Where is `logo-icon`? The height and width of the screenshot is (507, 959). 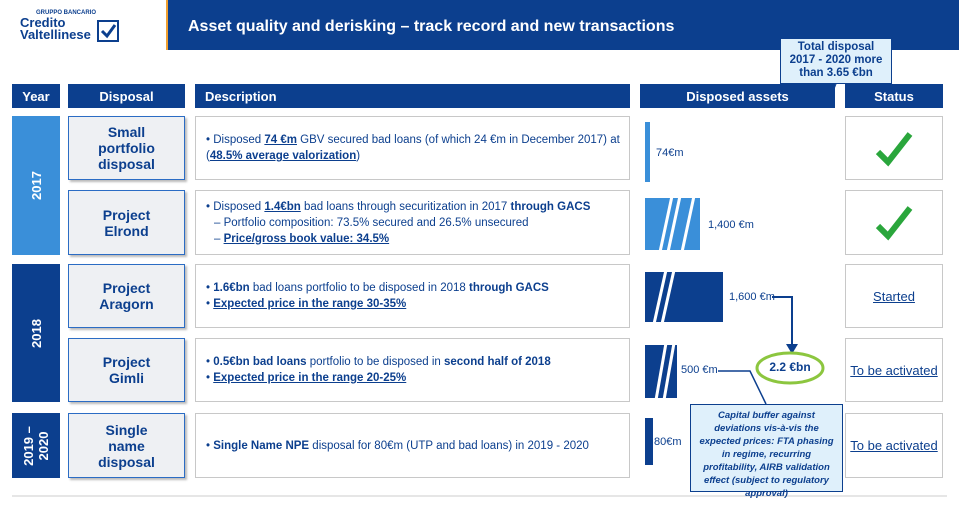
logo-icon is located at coordinates (108, 31).